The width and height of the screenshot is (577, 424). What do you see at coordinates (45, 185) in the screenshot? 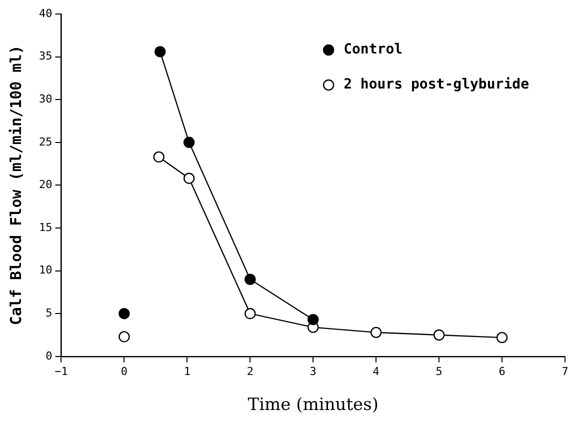
I see `y-tick-label: 20` at bounding box center [45, 185].